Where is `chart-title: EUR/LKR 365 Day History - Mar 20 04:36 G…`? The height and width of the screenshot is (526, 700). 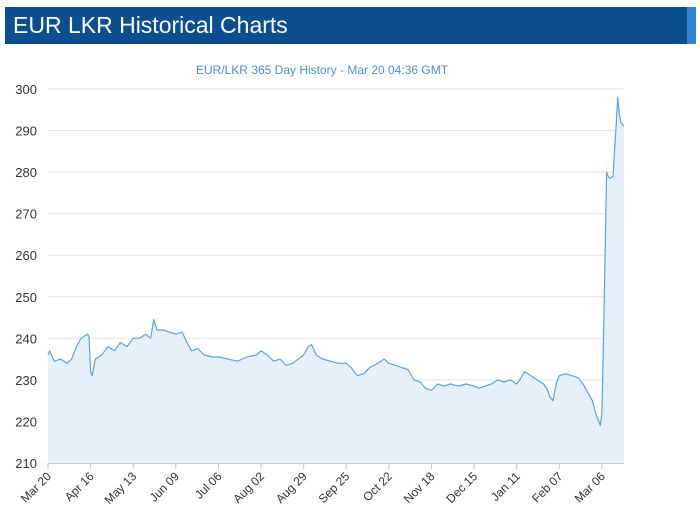
chart-title: EUR/LKR 365 Day History - Mar 20 04:36 G… is located at coordinates (322, 70).